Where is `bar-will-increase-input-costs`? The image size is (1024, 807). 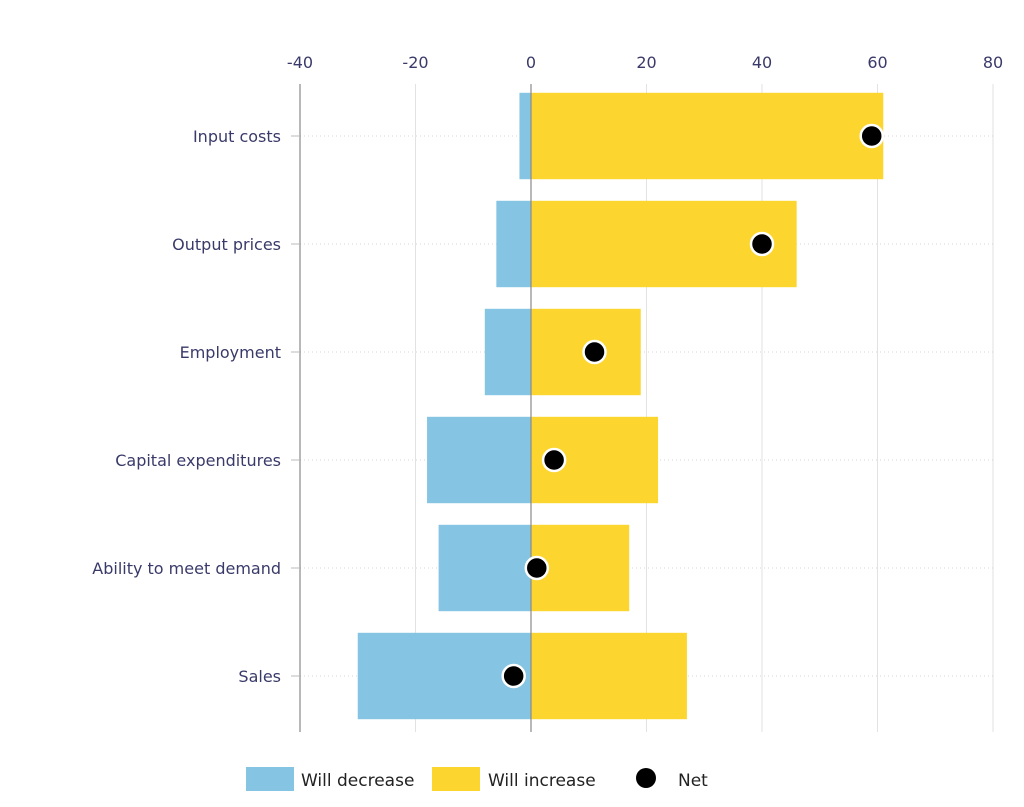 bar-will-increase-input-costs is located at coordinates (707, 136).